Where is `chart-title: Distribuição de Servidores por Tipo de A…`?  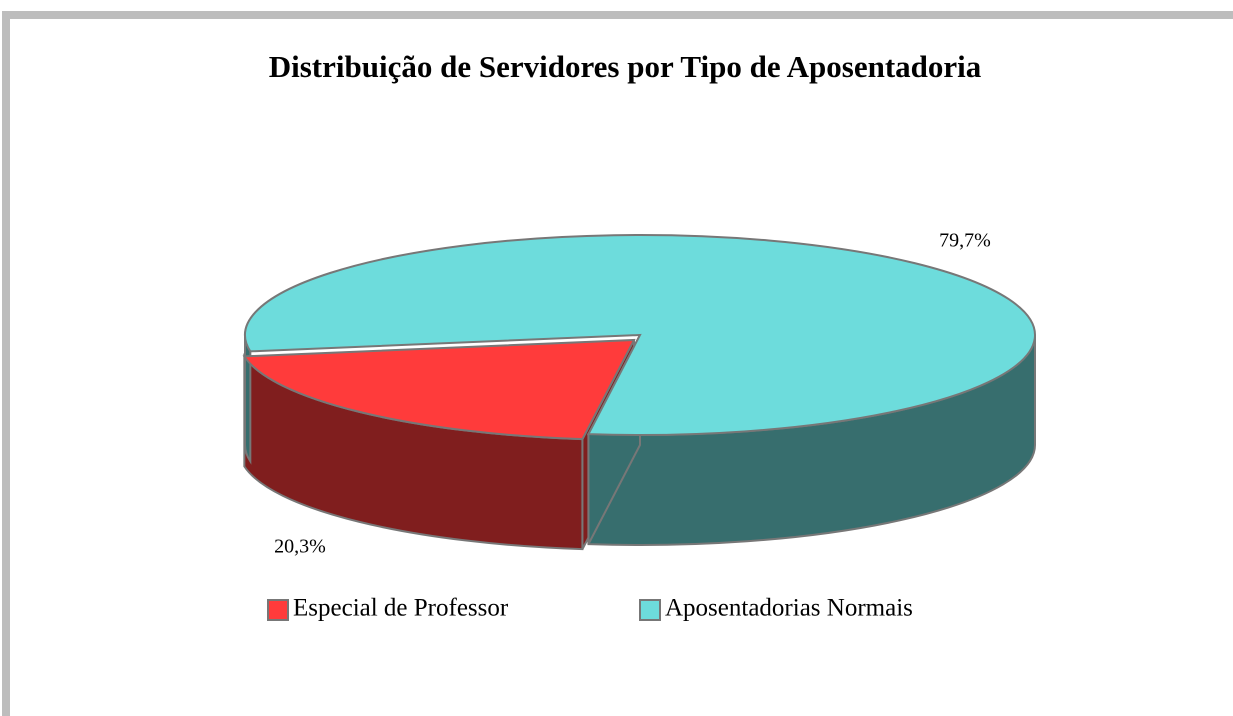
chart-title: Distribuição de Servidores por Tipo de A… is located at coordinates (625, 66).